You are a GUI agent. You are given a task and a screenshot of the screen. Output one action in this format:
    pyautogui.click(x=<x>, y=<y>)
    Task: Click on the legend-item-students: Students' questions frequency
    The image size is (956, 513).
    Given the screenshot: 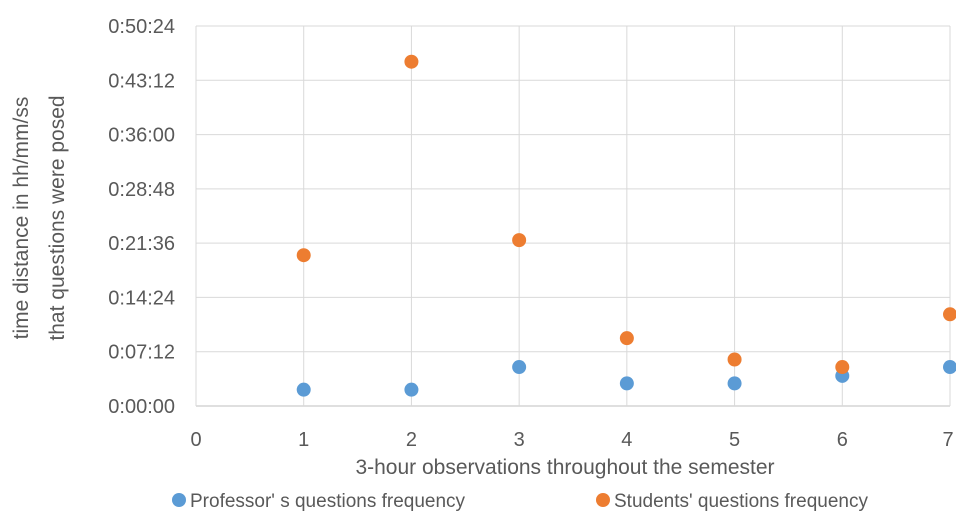 What is the action you would take?
    pyautogui.click(x=732, y=501)
    